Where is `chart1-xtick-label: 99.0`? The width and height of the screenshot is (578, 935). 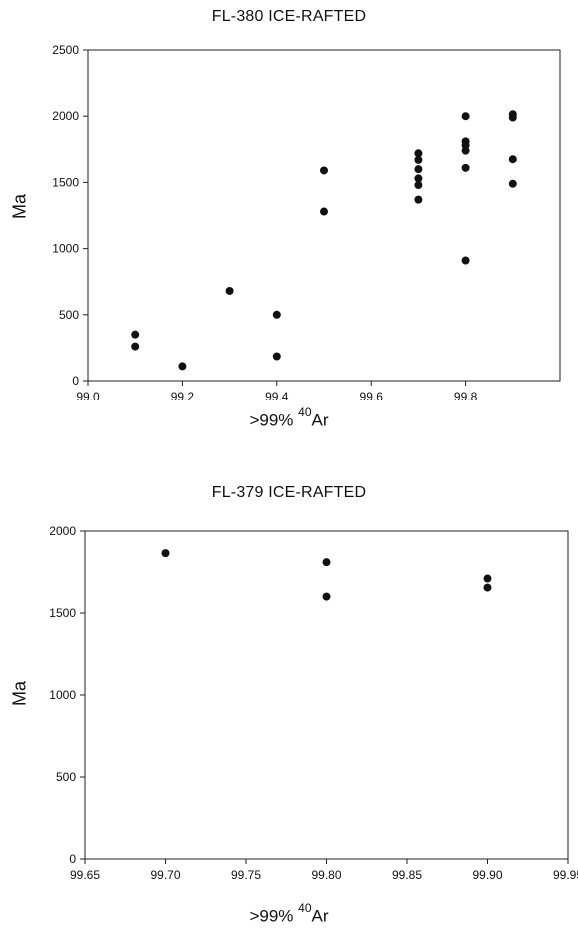 chart1-xtick-label: 99.0 is located at coordinates (88, 395).